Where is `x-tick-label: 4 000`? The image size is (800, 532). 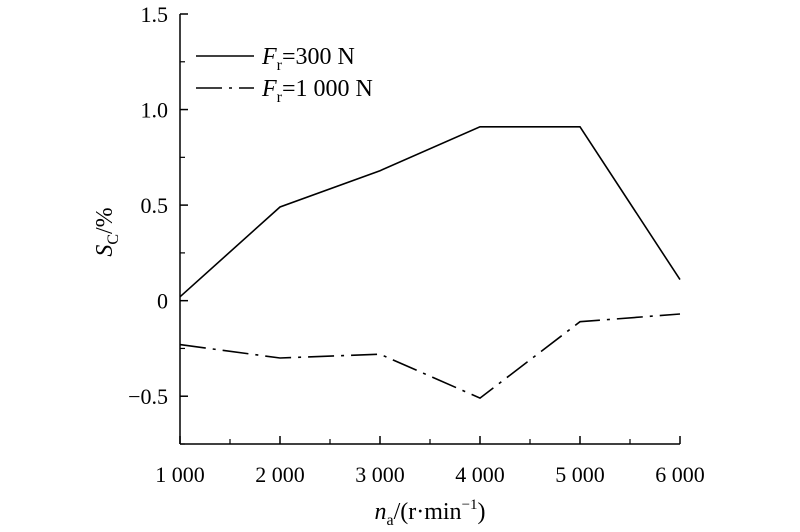 x-tick-label: 4 000 is located at coordinates (480, 474).